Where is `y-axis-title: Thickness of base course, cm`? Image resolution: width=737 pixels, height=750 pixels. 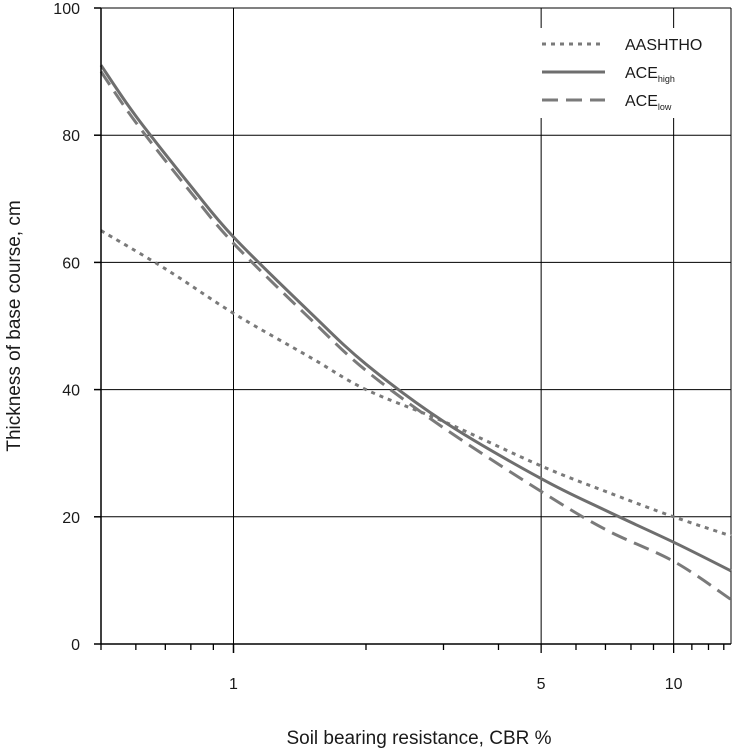 y-axis-title: Thickness of base course, cm is located at coordinates (14, 325).